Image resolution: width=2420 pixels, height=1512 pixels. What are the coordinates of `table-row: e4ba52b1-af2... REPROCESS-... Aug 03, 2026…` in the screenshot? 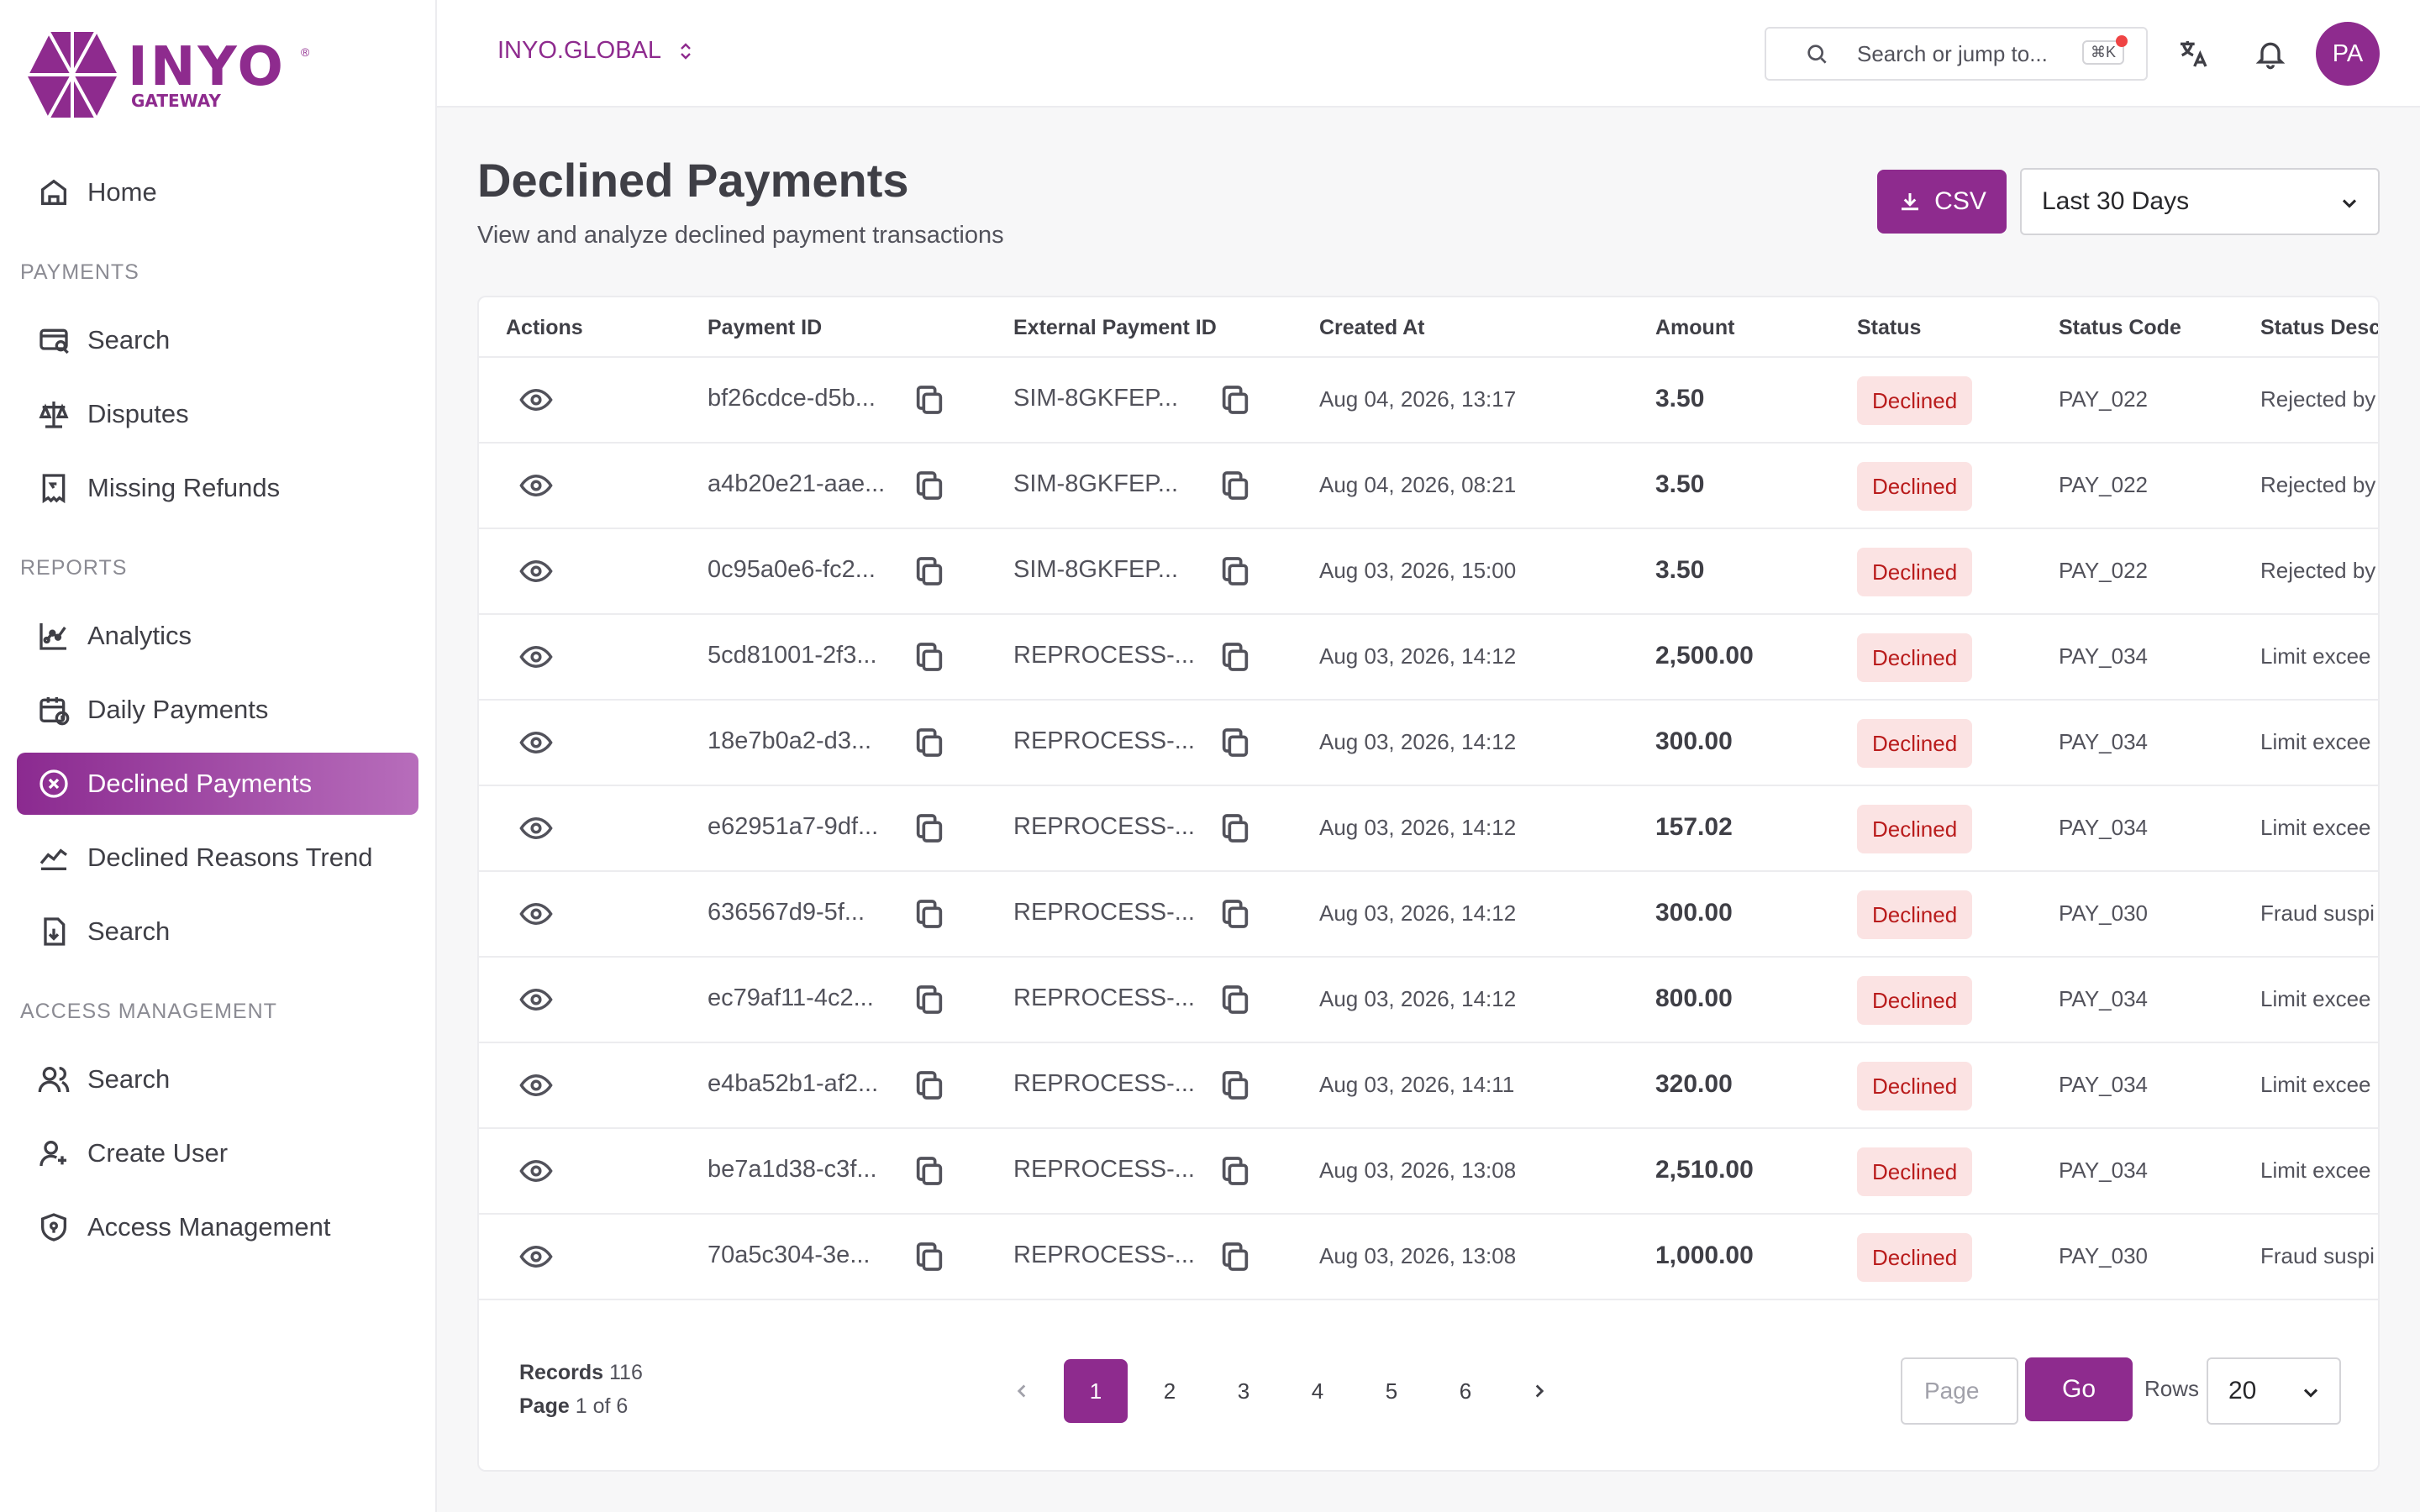 It's located at (1428, 1086).